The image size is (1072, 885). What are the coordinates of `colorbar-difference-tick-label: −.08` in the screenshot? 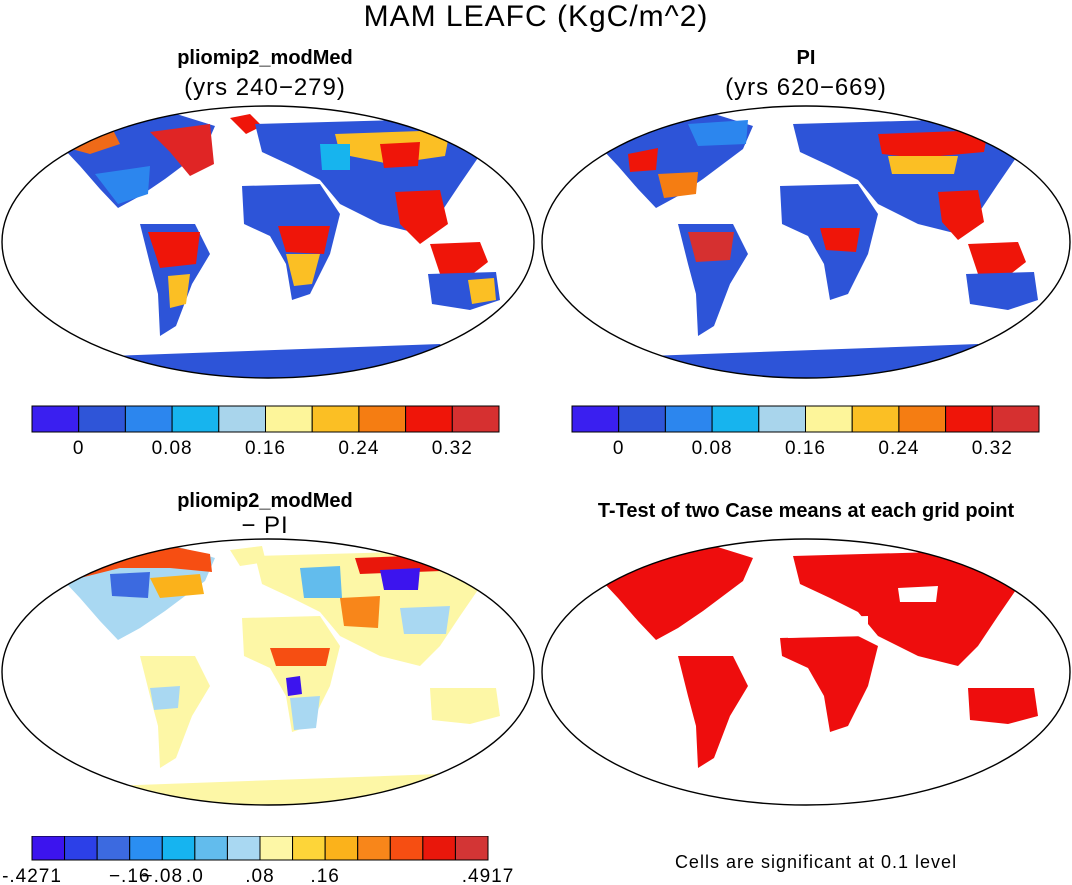 It's located at (163, 875).